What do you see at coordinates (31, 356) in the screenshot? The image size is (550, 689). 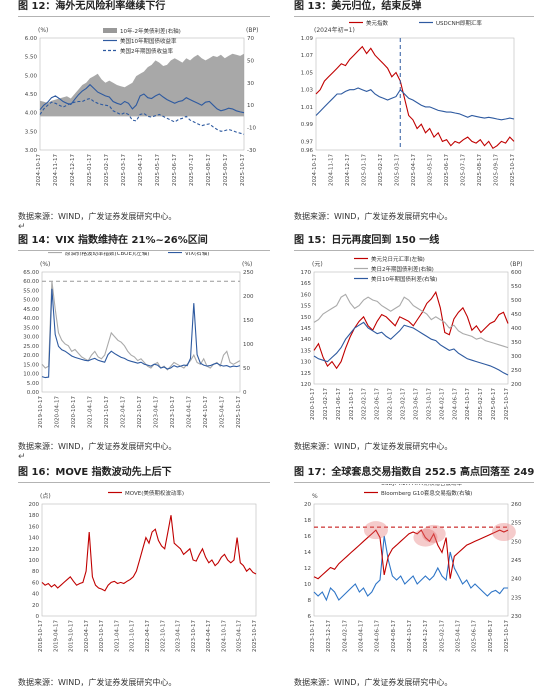 I see `y-left-tick-label: 20.00` at bounding box center [31, 356].